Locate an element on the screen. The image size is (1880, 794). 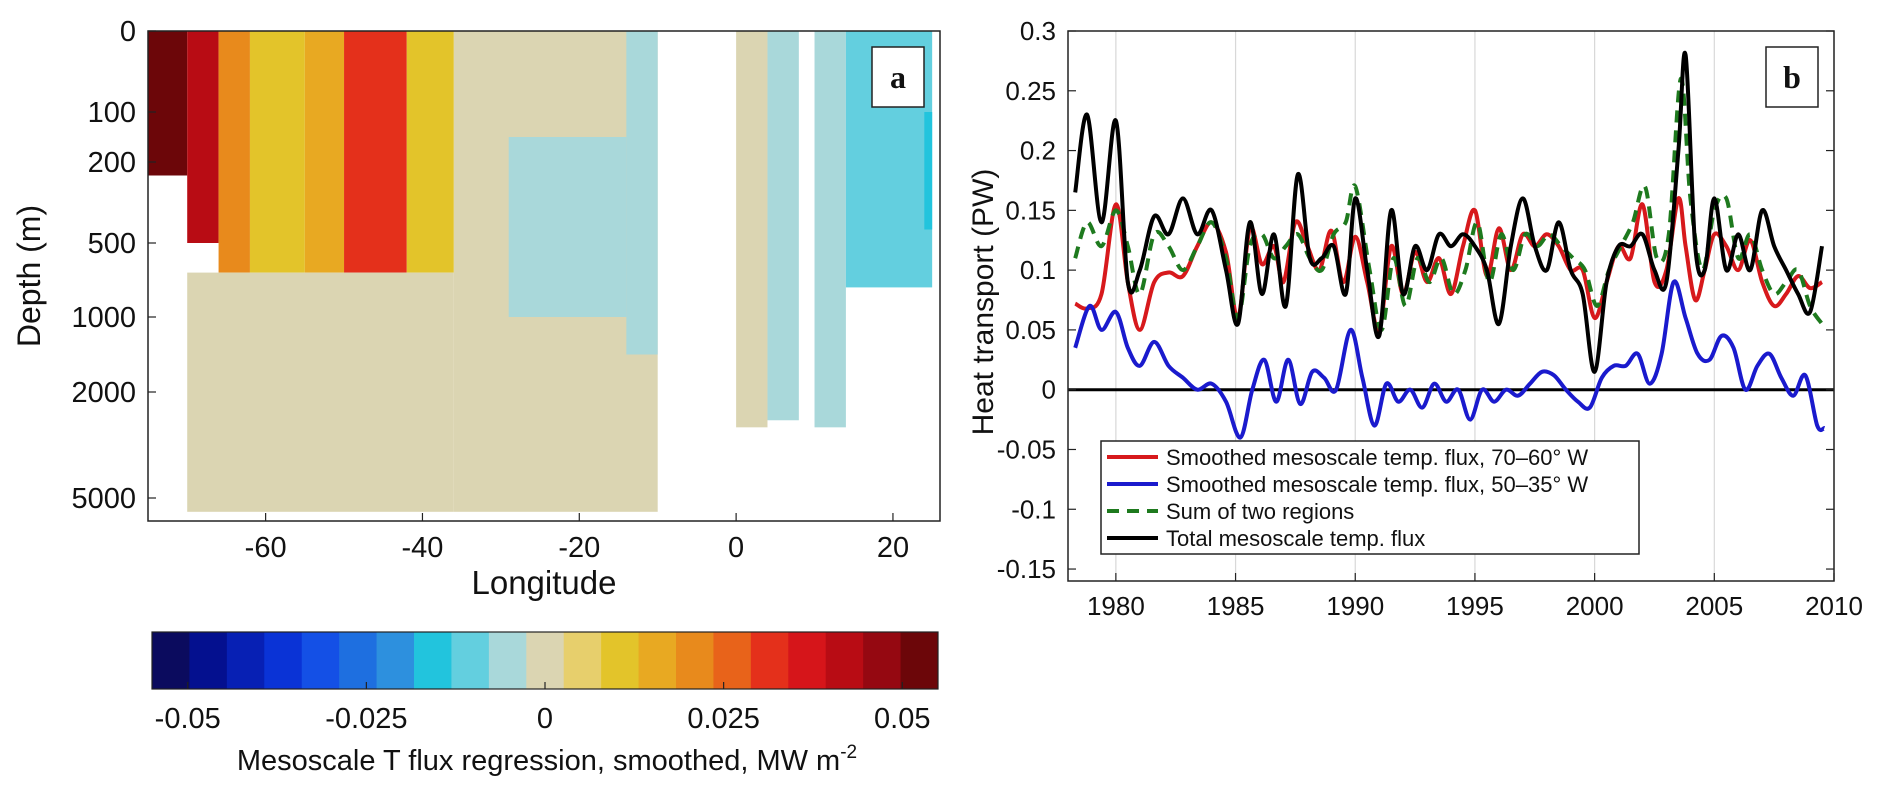
y-tick-label: 5000 is located at coordinates (103, 499).